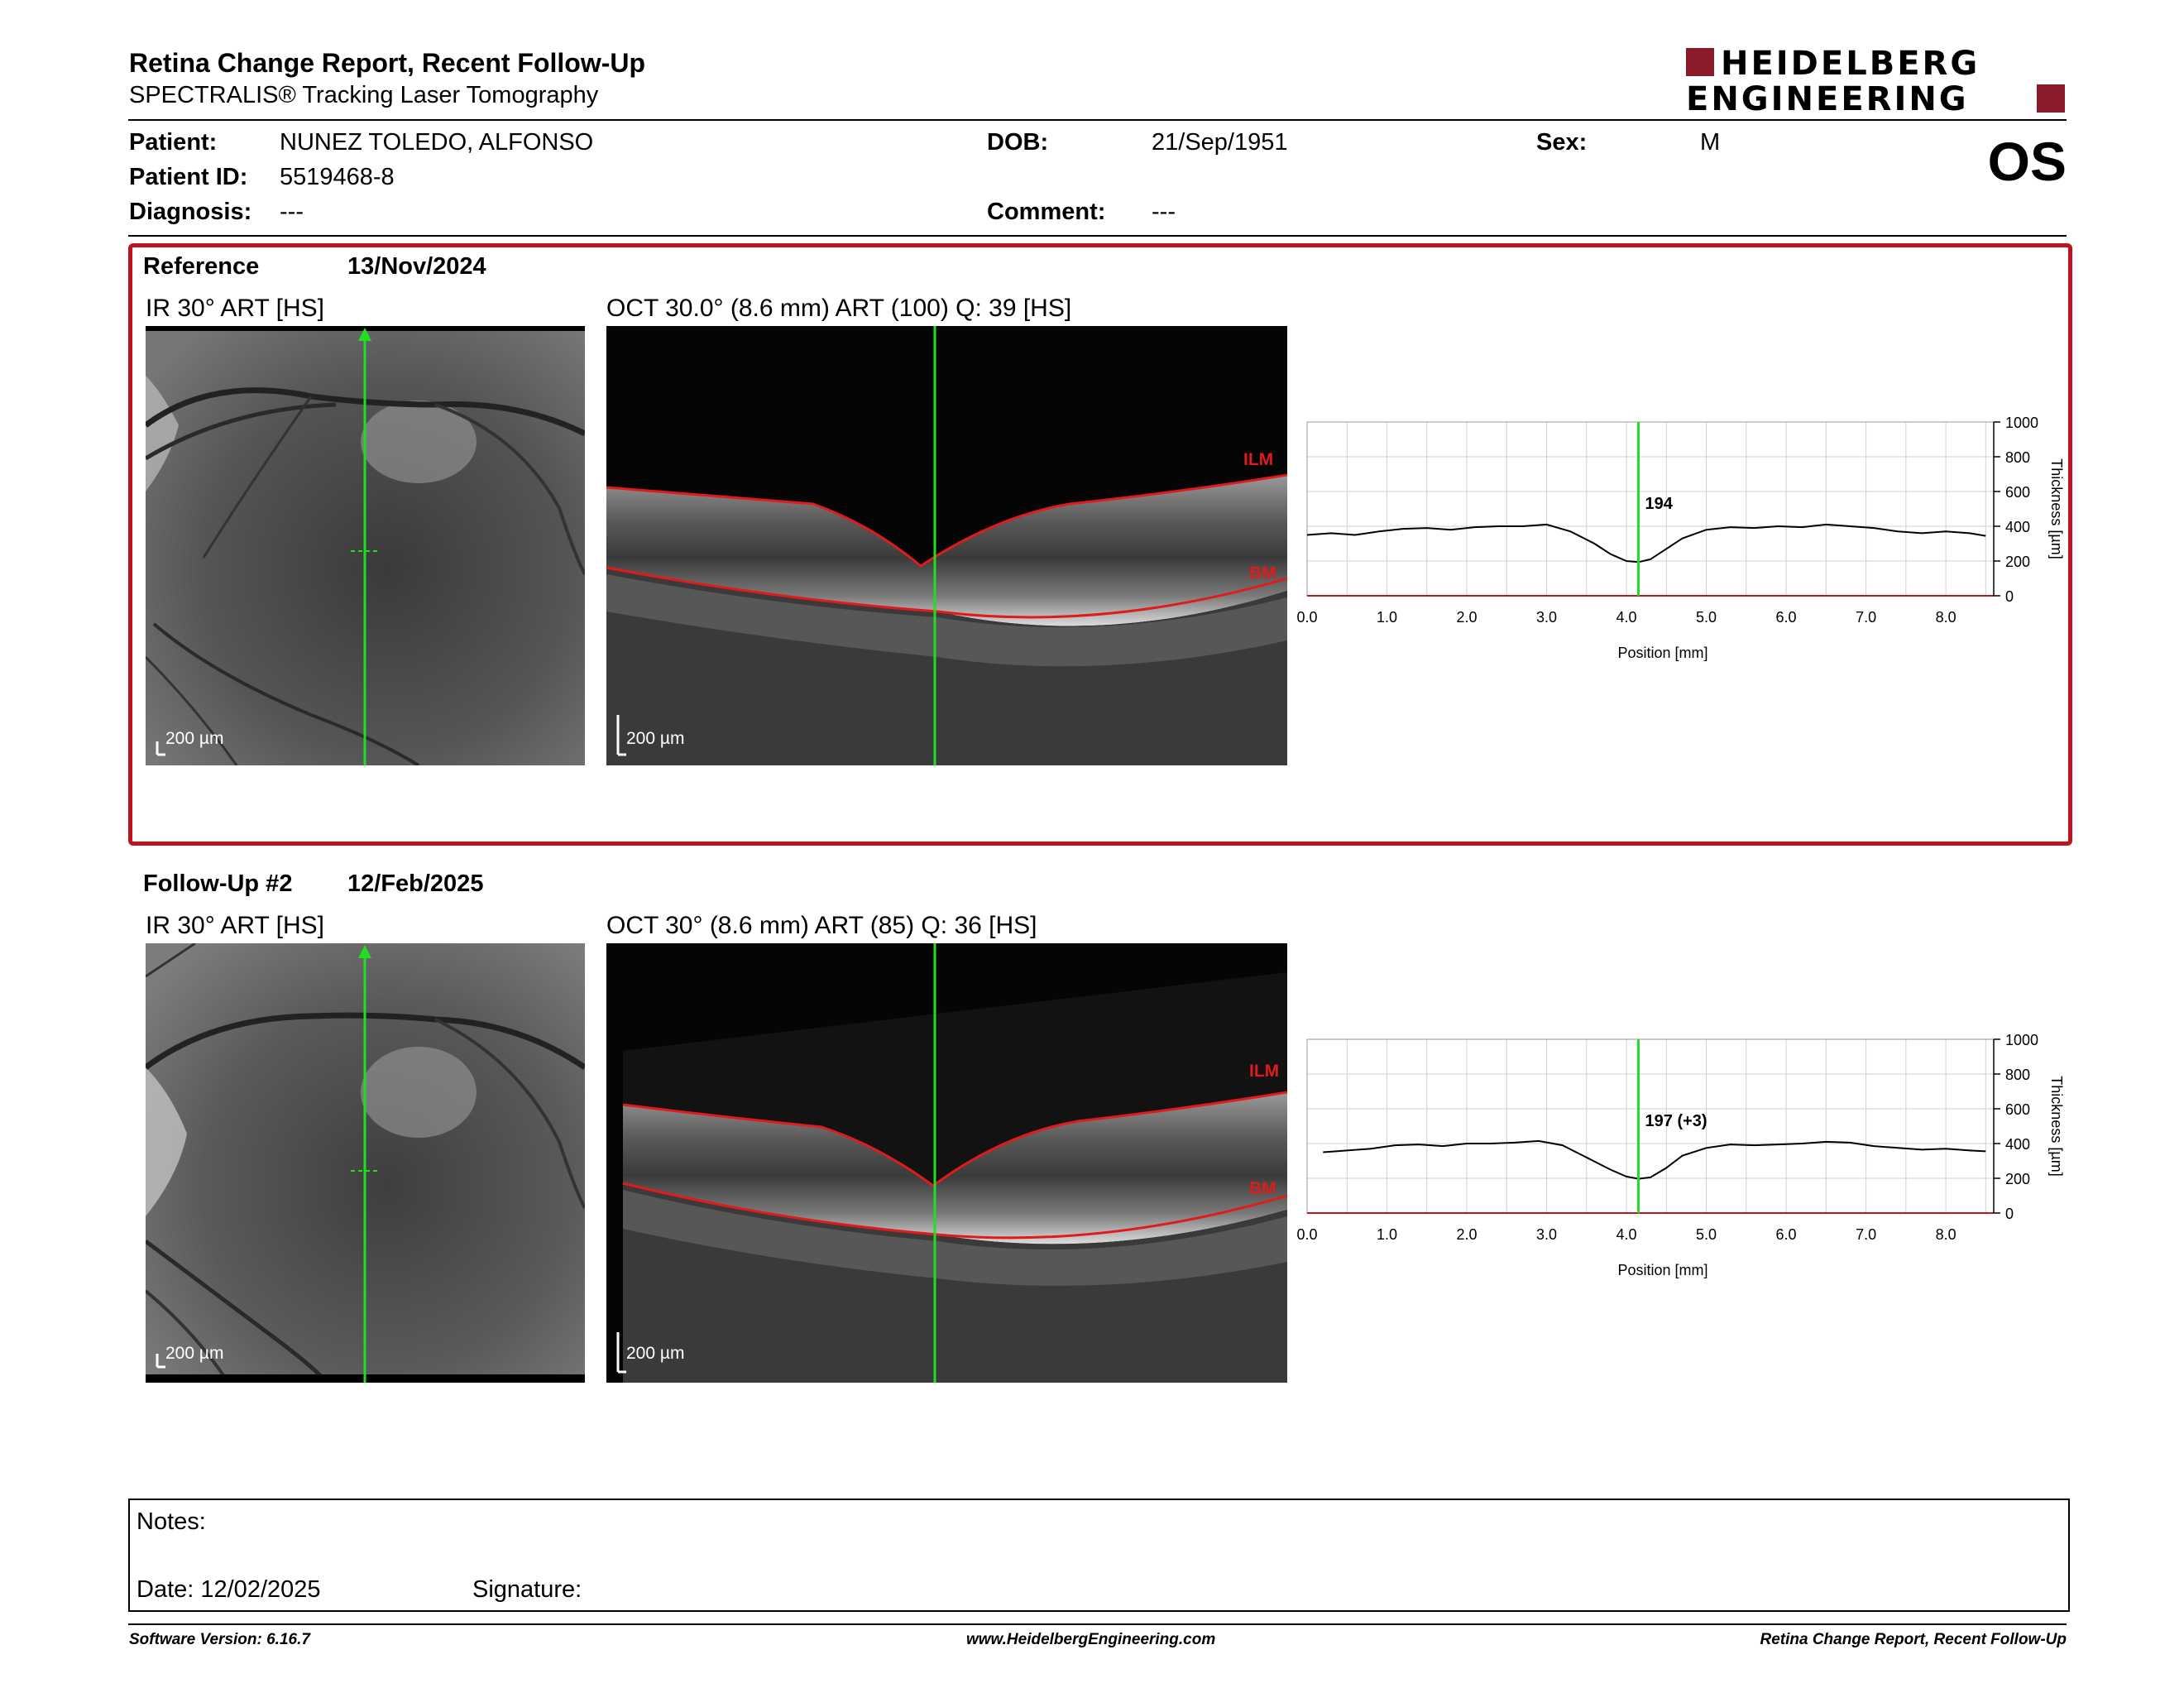 The width and height of the screenshot is (2184, 1688). I want to click on sex-value: M, so click(1710, 142).